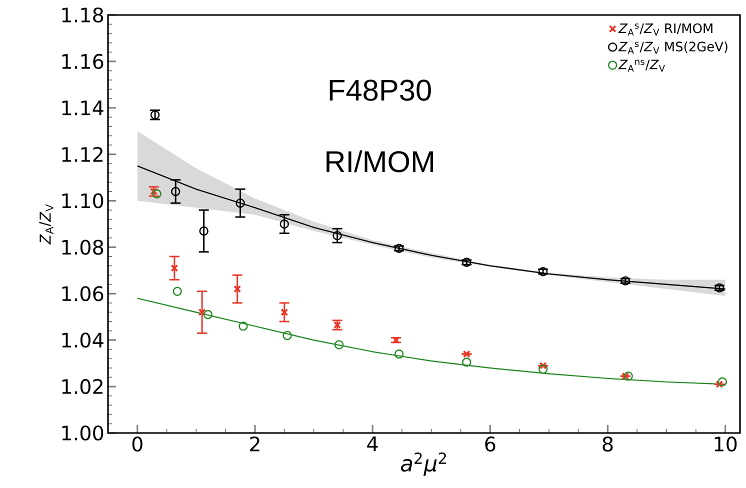 The image size is (746, 488). Describe the element at coordinates (490, 444) in the screenshot. I see `x-tick-label: 6` at that location.